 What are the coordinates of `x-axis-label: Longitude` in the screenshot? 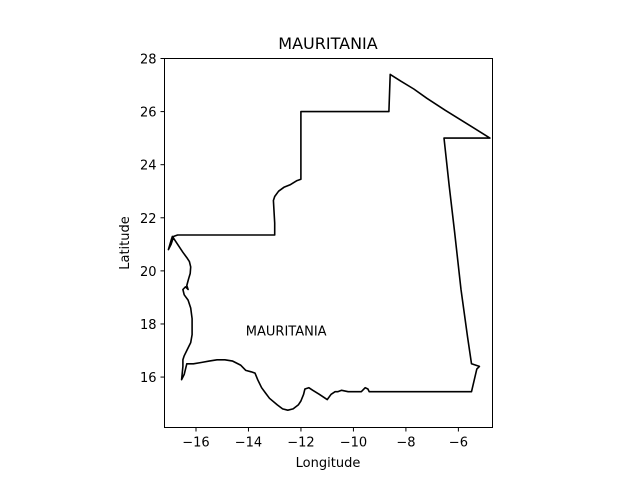 It's located at (328, 463).